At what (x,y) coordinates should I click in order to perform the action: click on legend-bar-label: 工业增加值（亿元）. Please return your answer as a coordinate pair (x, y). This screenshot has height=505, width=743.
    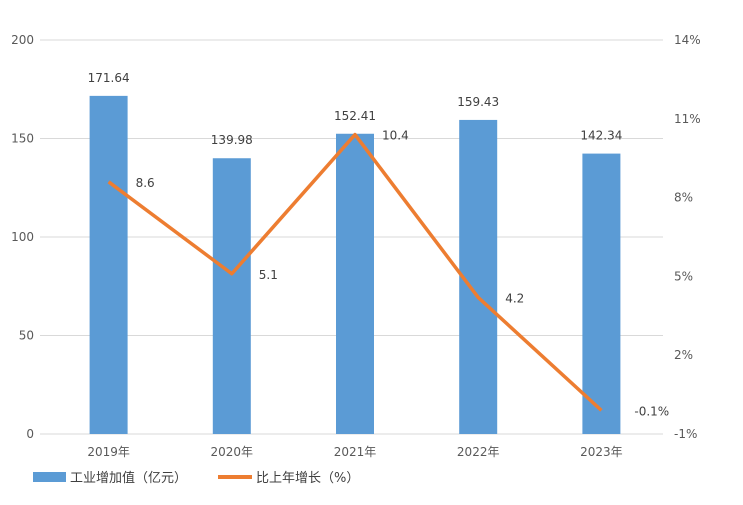
    Looking at the image, I should click on (128, 478).